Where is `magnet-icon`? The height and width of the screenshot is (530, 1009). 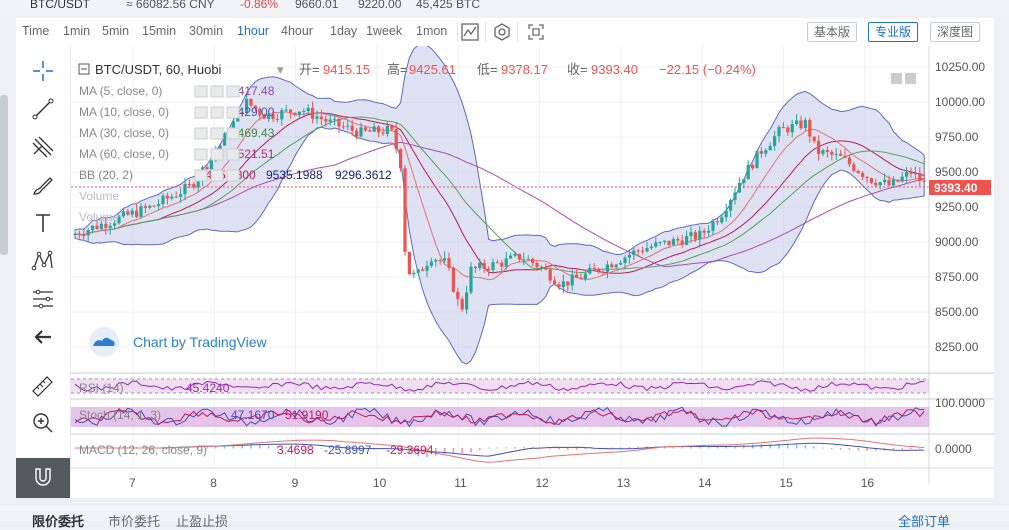 magnet-icon is located at coordinates (43, 477).